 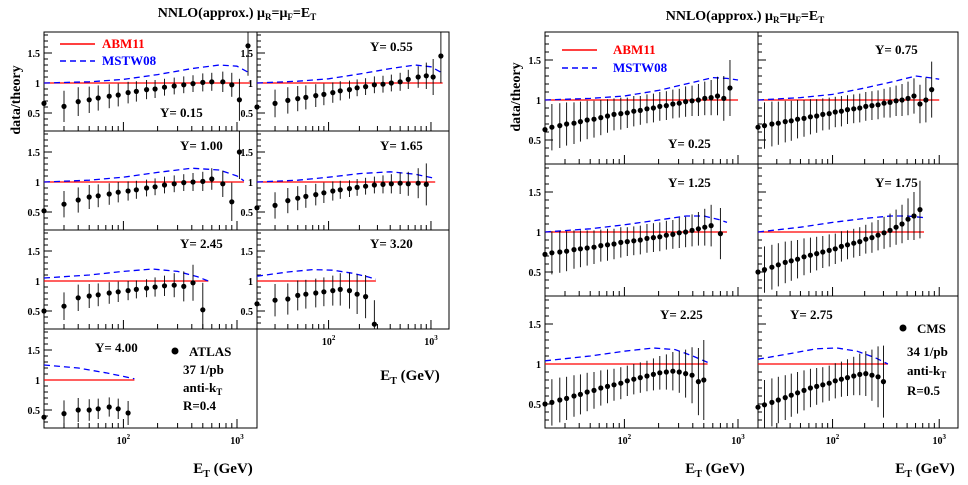 I want to click on experiment-name: ATLAS, so click(x=210, y=351).